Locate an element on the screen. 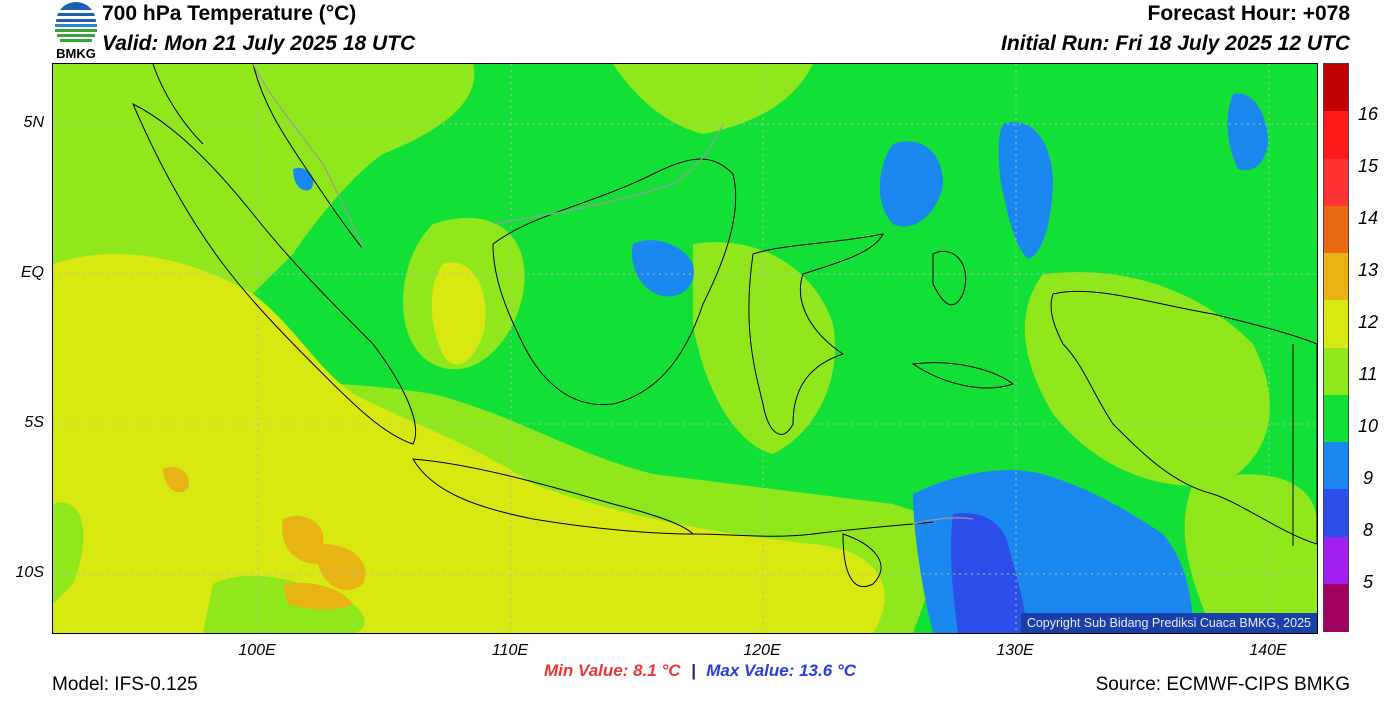 The width and height of the screenshot is (1400, 709). logo-text: BMKG is located at coordinates (76, 53).